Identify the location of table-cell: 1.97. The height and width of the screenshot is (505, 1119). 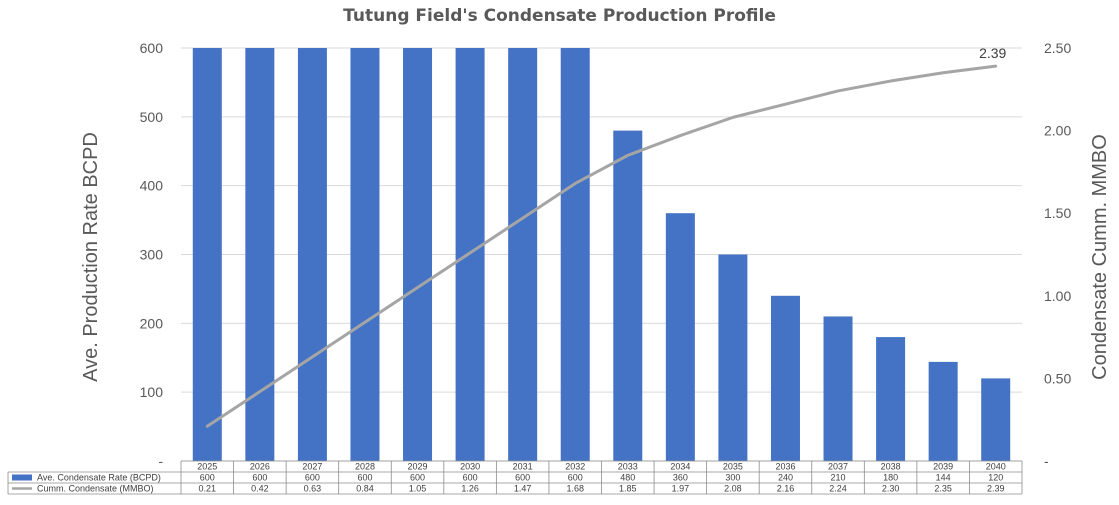
(681, 489).